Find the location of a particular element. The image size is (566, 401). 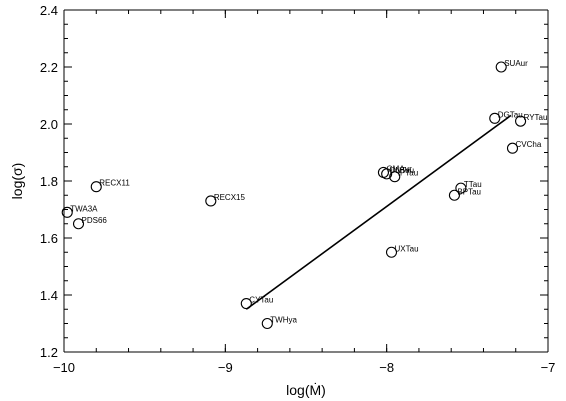

data-point-label: SUAur is located at coordinates (516, 63).